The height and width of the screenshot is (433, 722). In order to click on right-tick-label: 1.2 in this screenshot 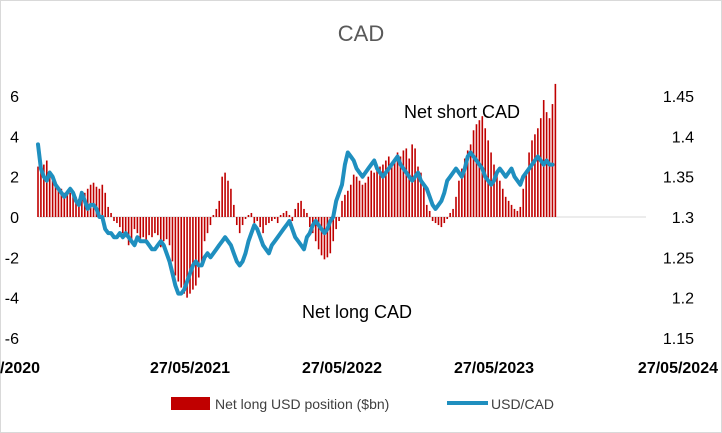, I will do `click(683, 299)`.